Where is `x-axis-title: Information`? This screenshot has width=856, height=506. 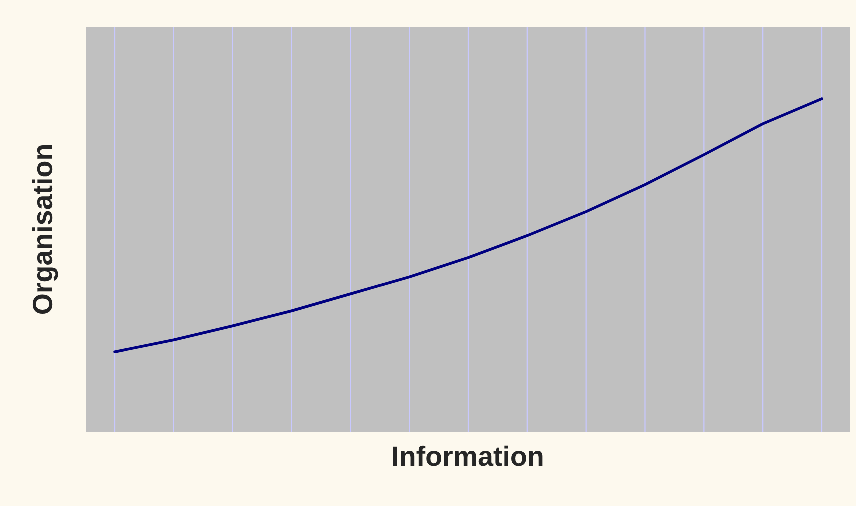
x-axis-title: Information is located at coordinates (468, 456).